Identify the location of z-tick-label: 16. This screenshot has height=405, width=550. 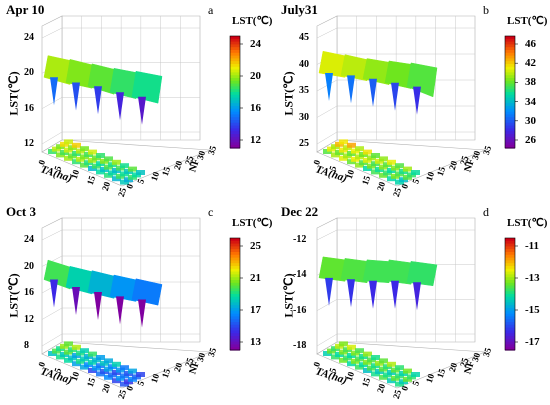
(29, 292).